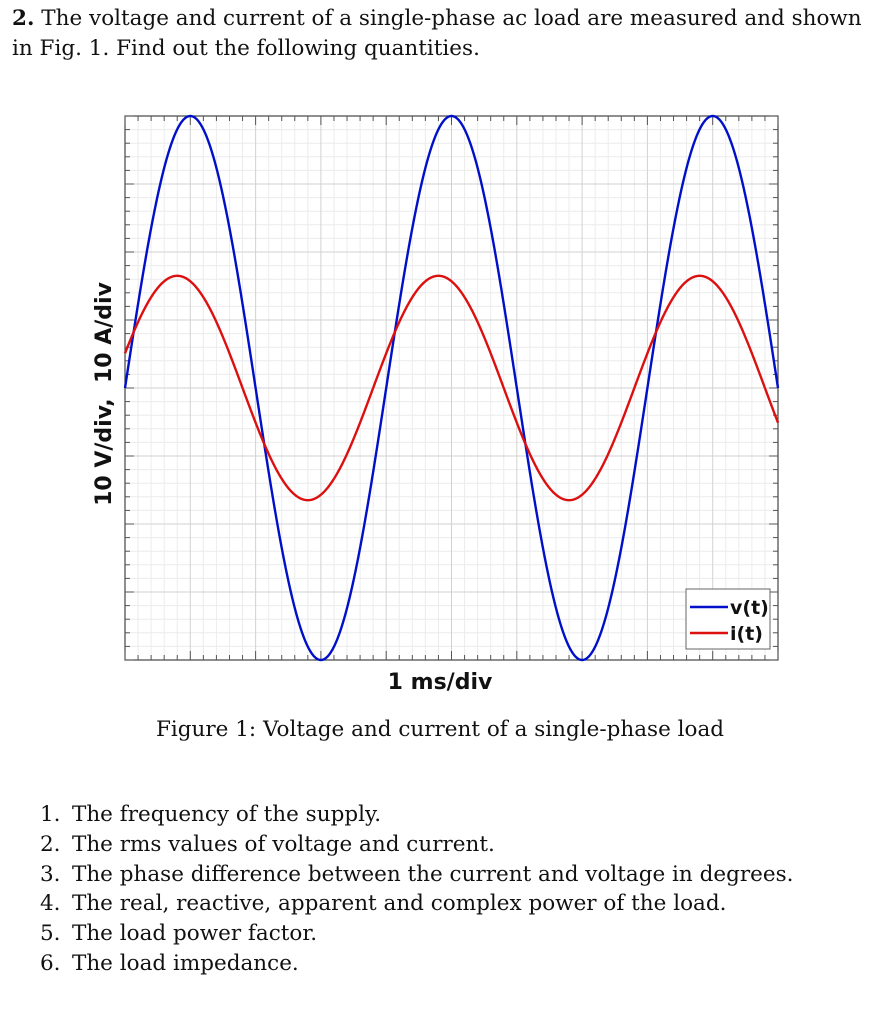 This screenshot has height=1024, width=880. Describe the element at coordinates (50, 904) in the screenshot. I see `question-number: 4.` at that location.